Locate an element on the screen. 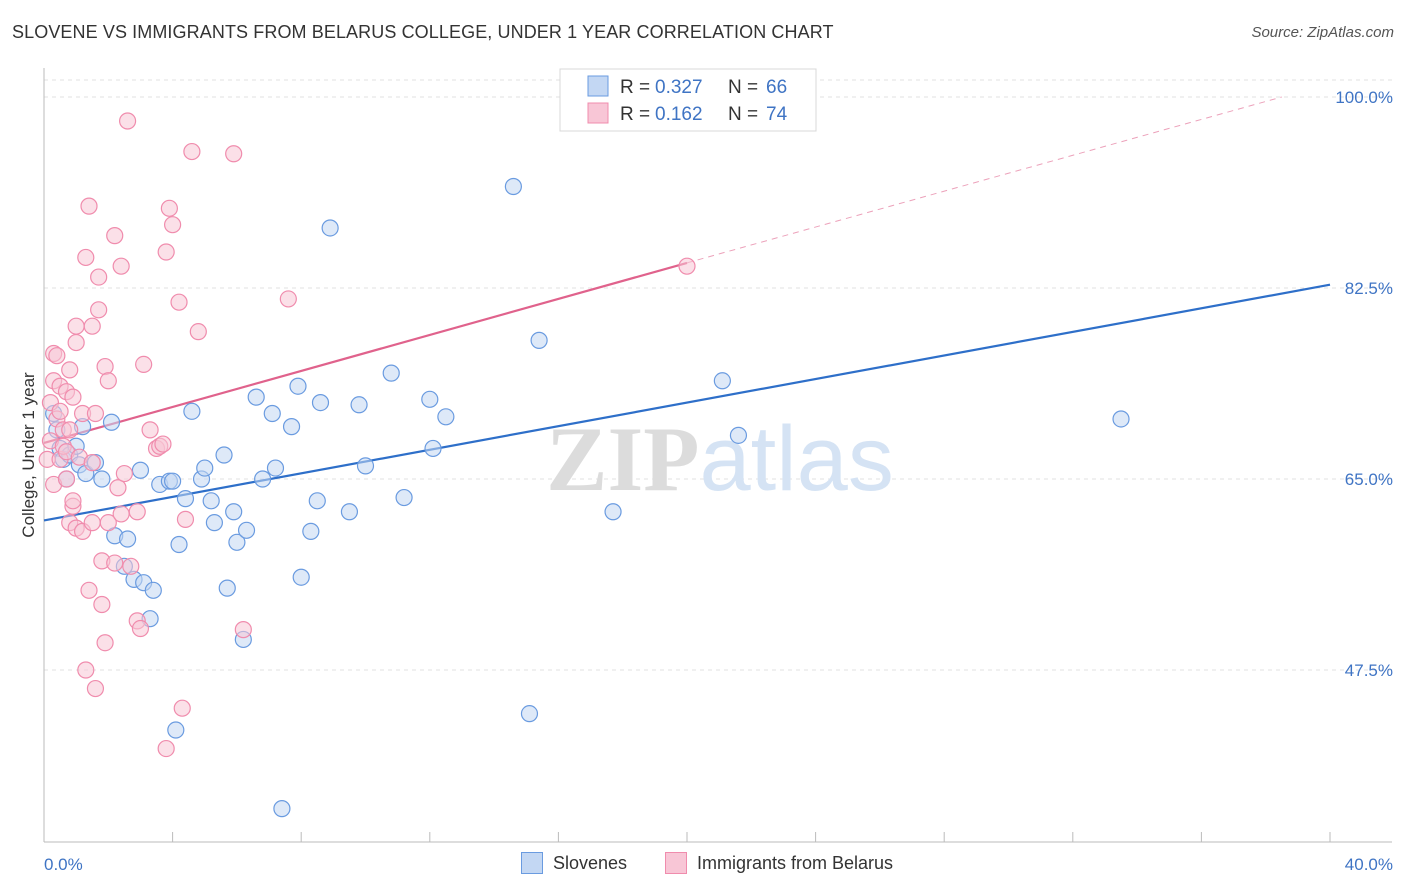 The image size is (1406, 892). watermark-zip: ZIP is located at coordinates (622, 459).